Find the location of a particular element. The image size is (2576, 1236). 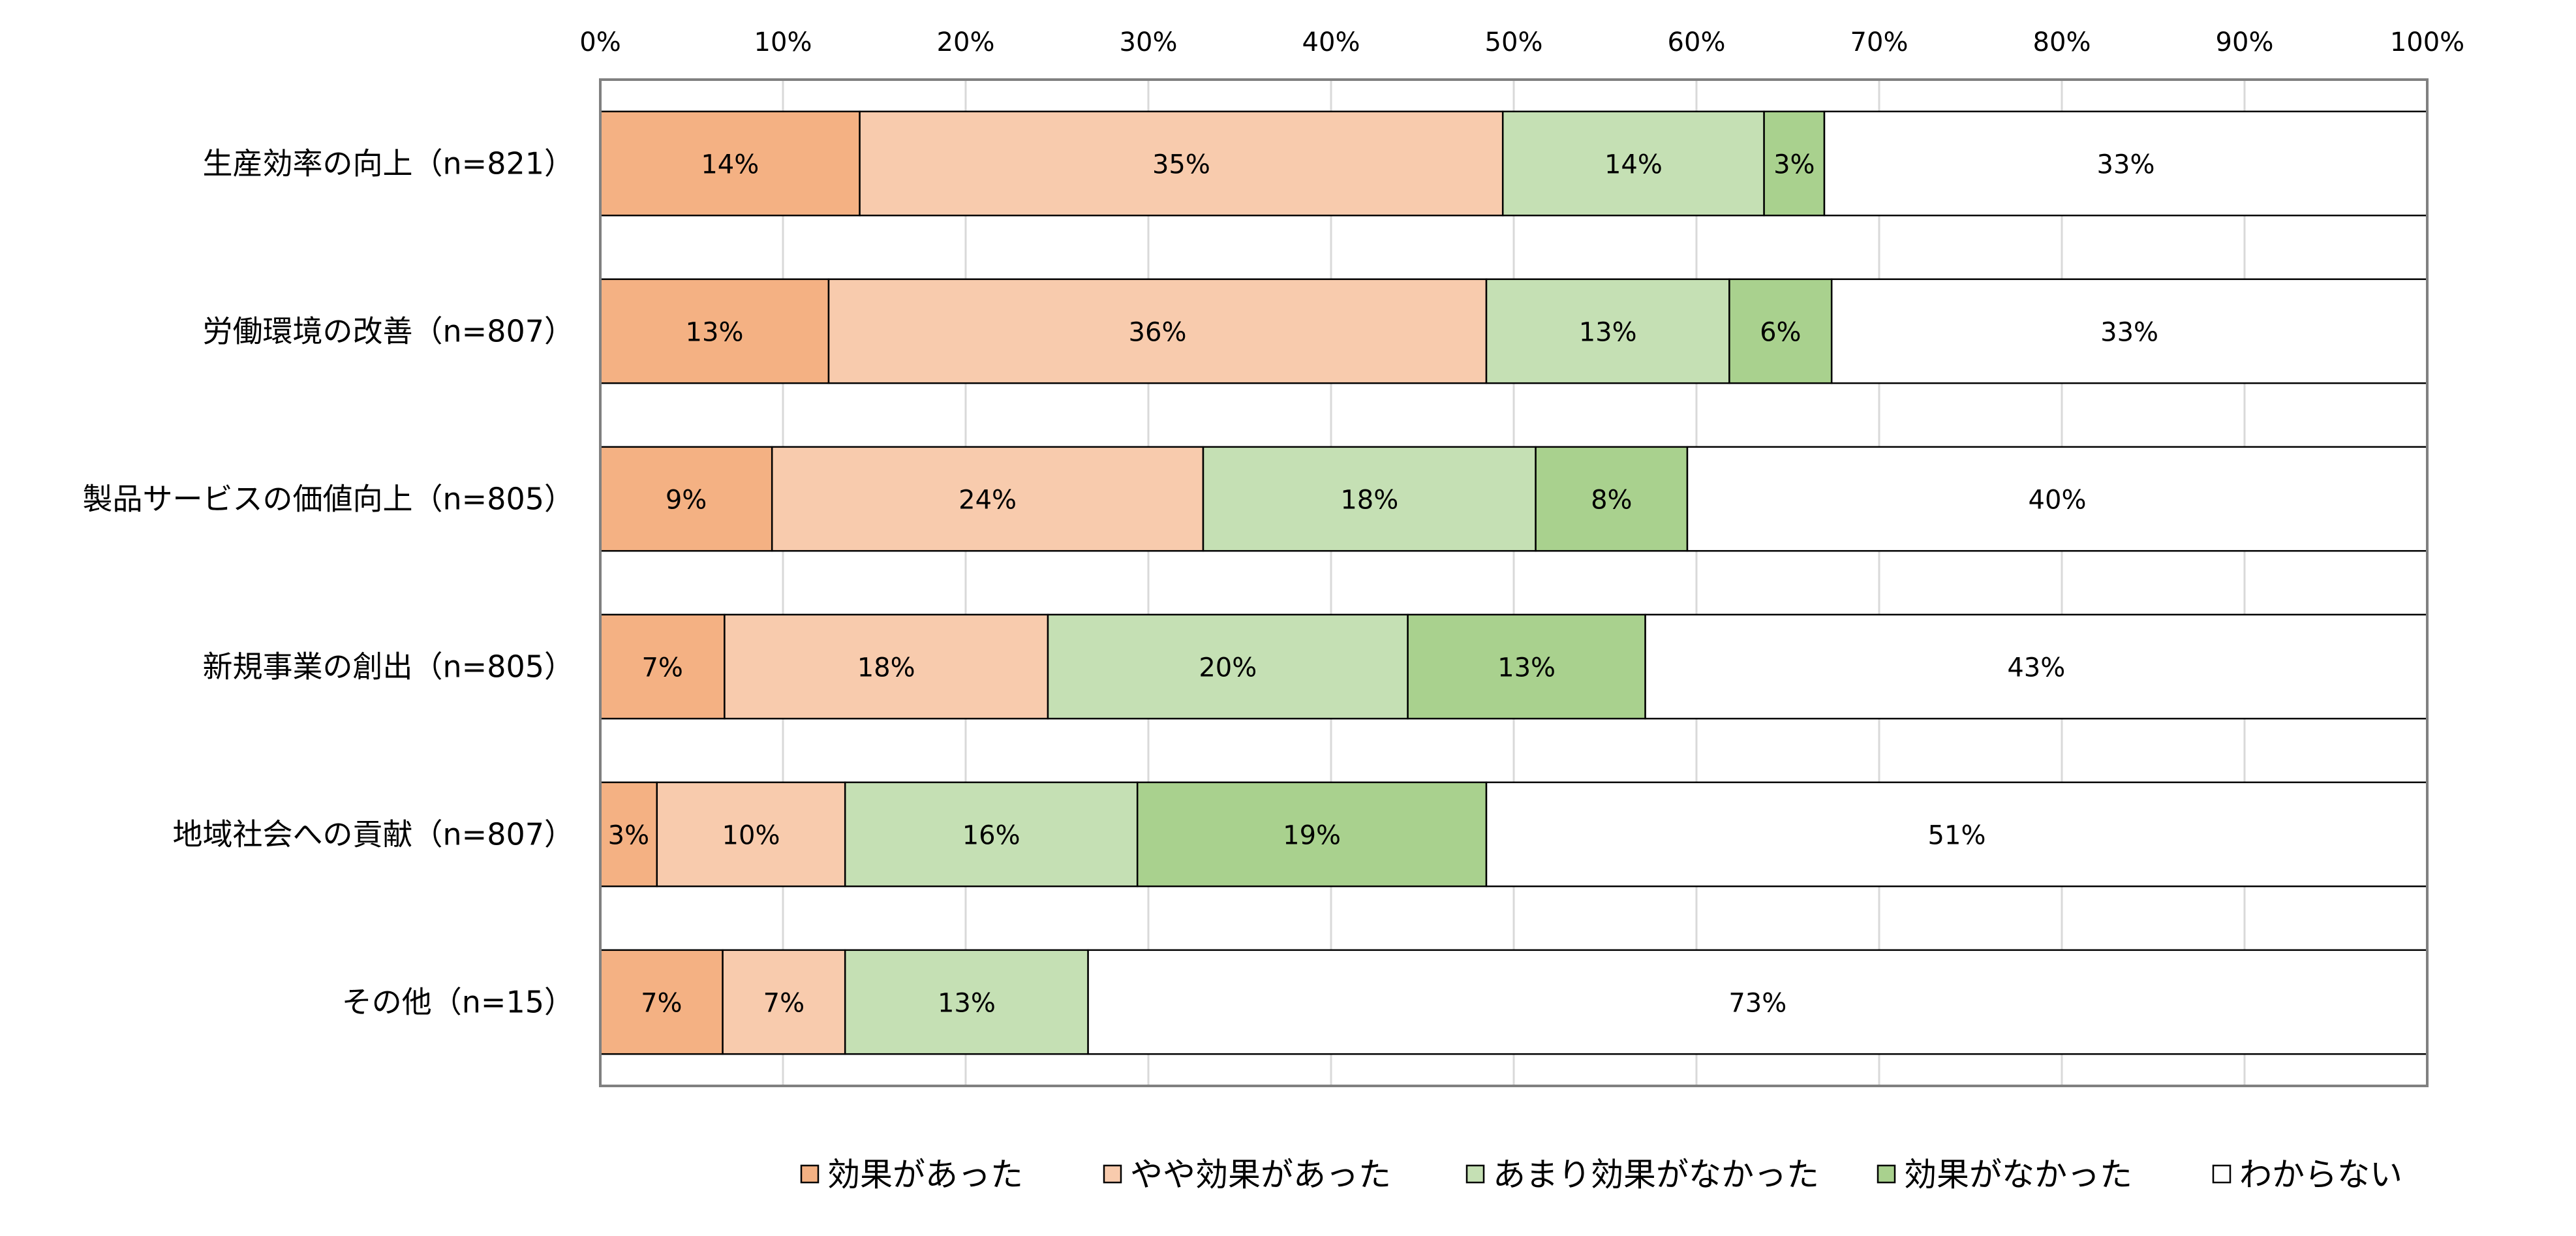

data-label: 35% is located at coordinates (1181, 165).